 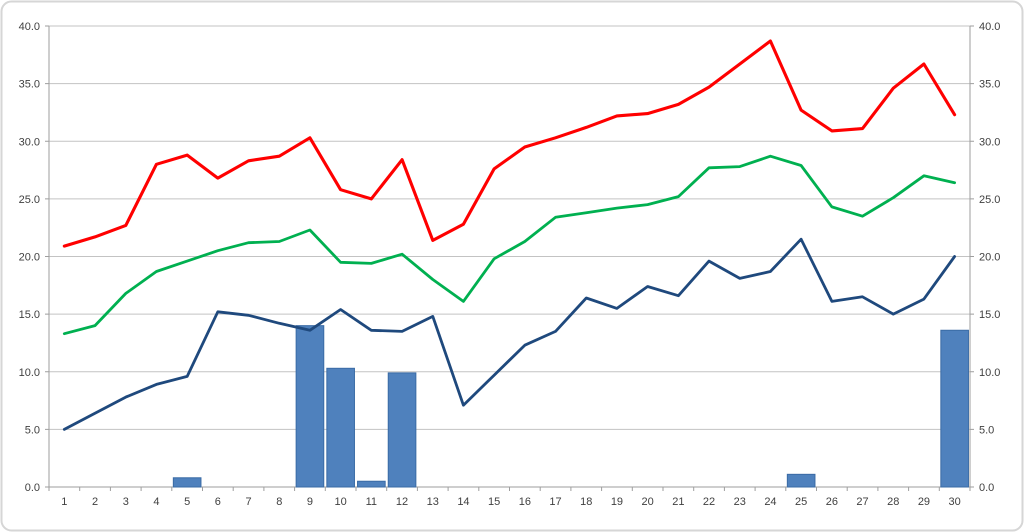 I want to click on x-axis-label: 5, so click(x=187, y=502).